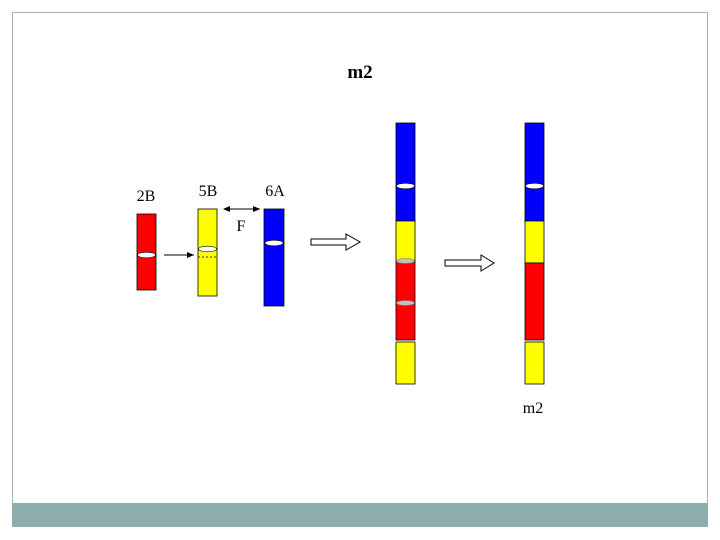 Image resolution: width=720 pixels, height=540 pixels. Describe the element at coordinates (533, 408) in the screenshot. I see `label-m2-result: m2` at that location.